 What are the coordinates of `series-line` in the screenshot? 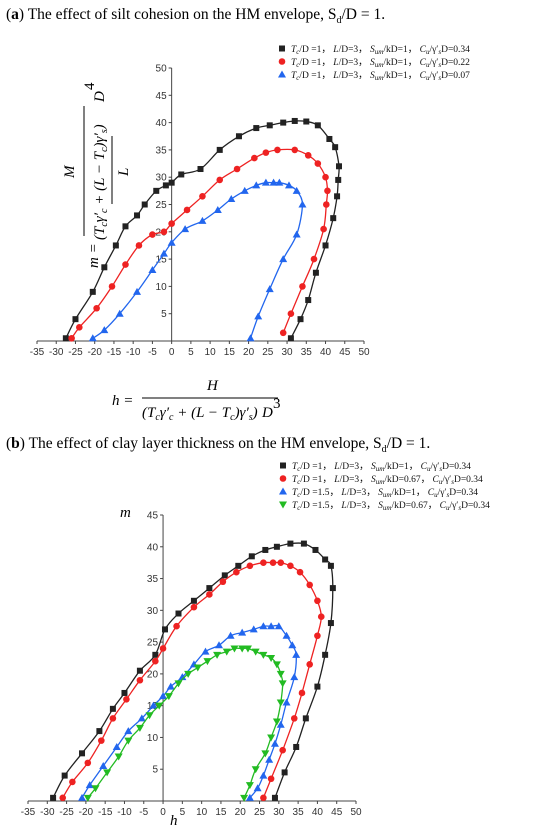 It's located at (198, 260).